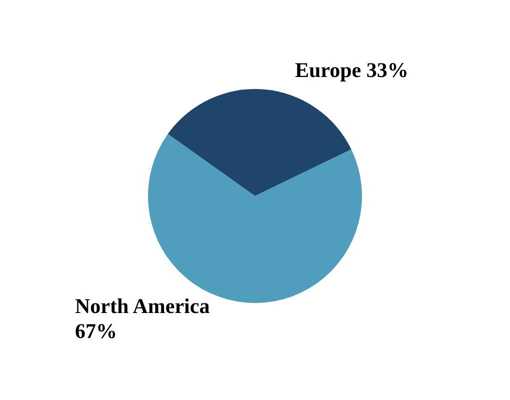 The image size is (510, 400). I want to click on slice-label: North America, so click(142, 306).